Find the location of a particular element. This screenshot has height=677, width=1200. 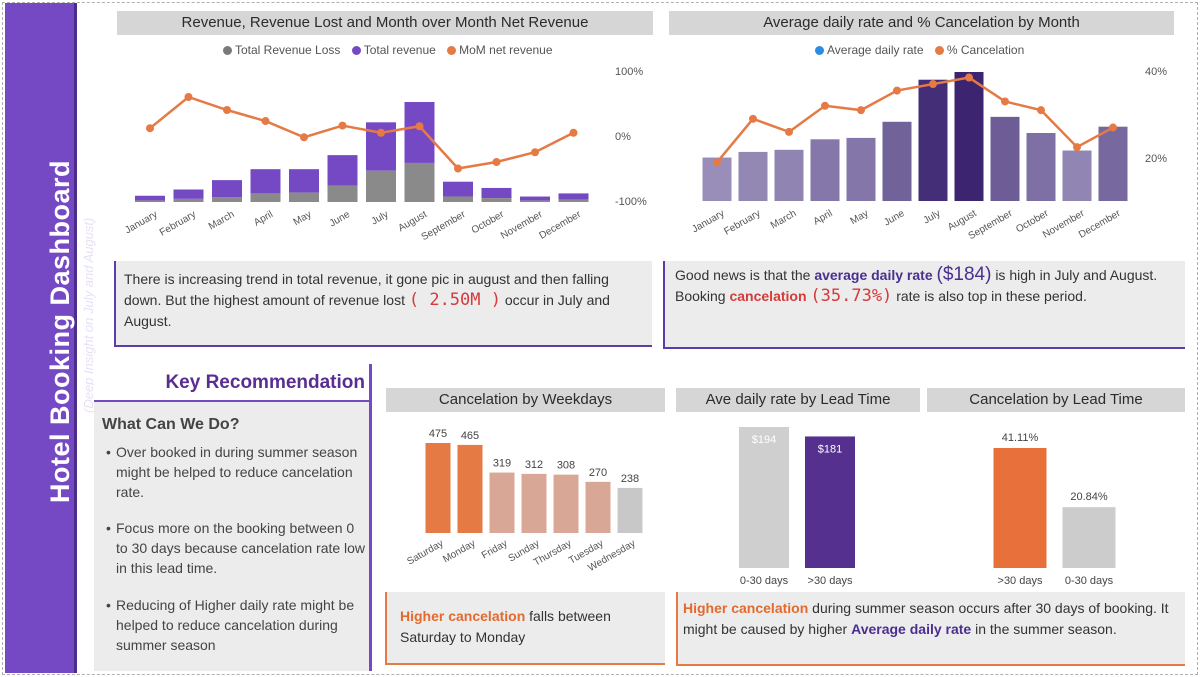

legend-item: Total Revenue Loss is located at coordinates (281, 50).